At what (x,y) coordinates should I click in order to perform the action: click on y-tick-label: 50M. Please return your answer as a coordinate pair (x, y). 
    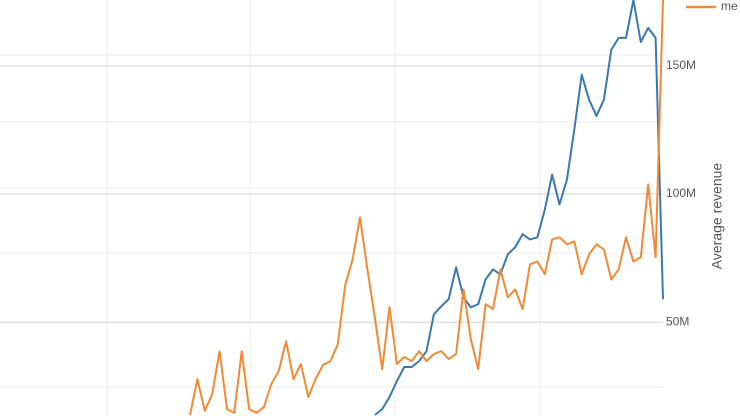
    Looking at the image, I should click on (677, 321).